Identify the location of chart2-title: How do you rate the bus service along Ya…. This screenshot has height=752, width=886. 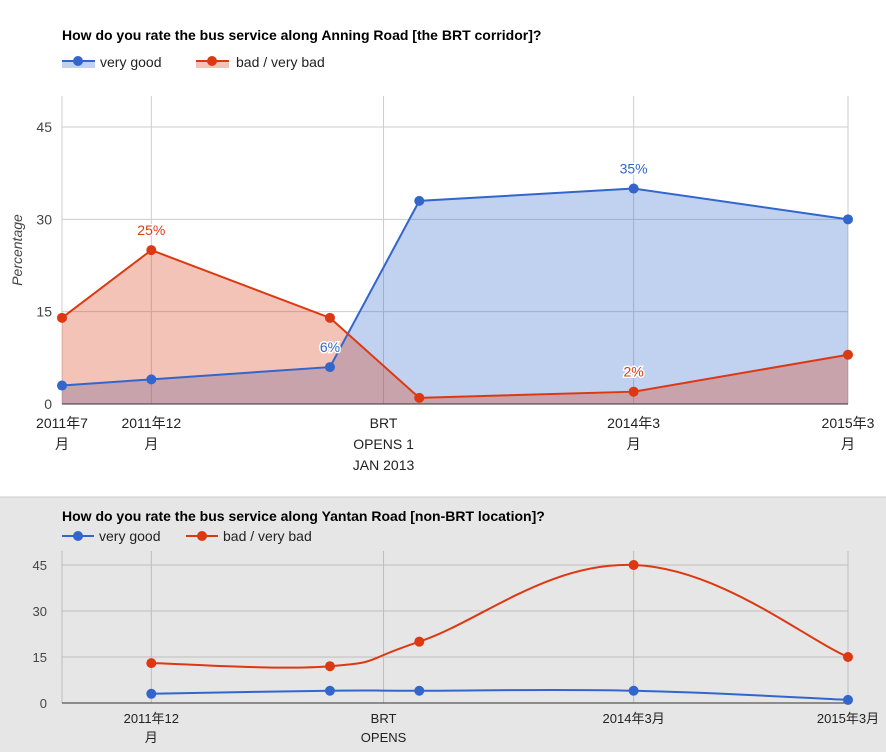
(303, 516).